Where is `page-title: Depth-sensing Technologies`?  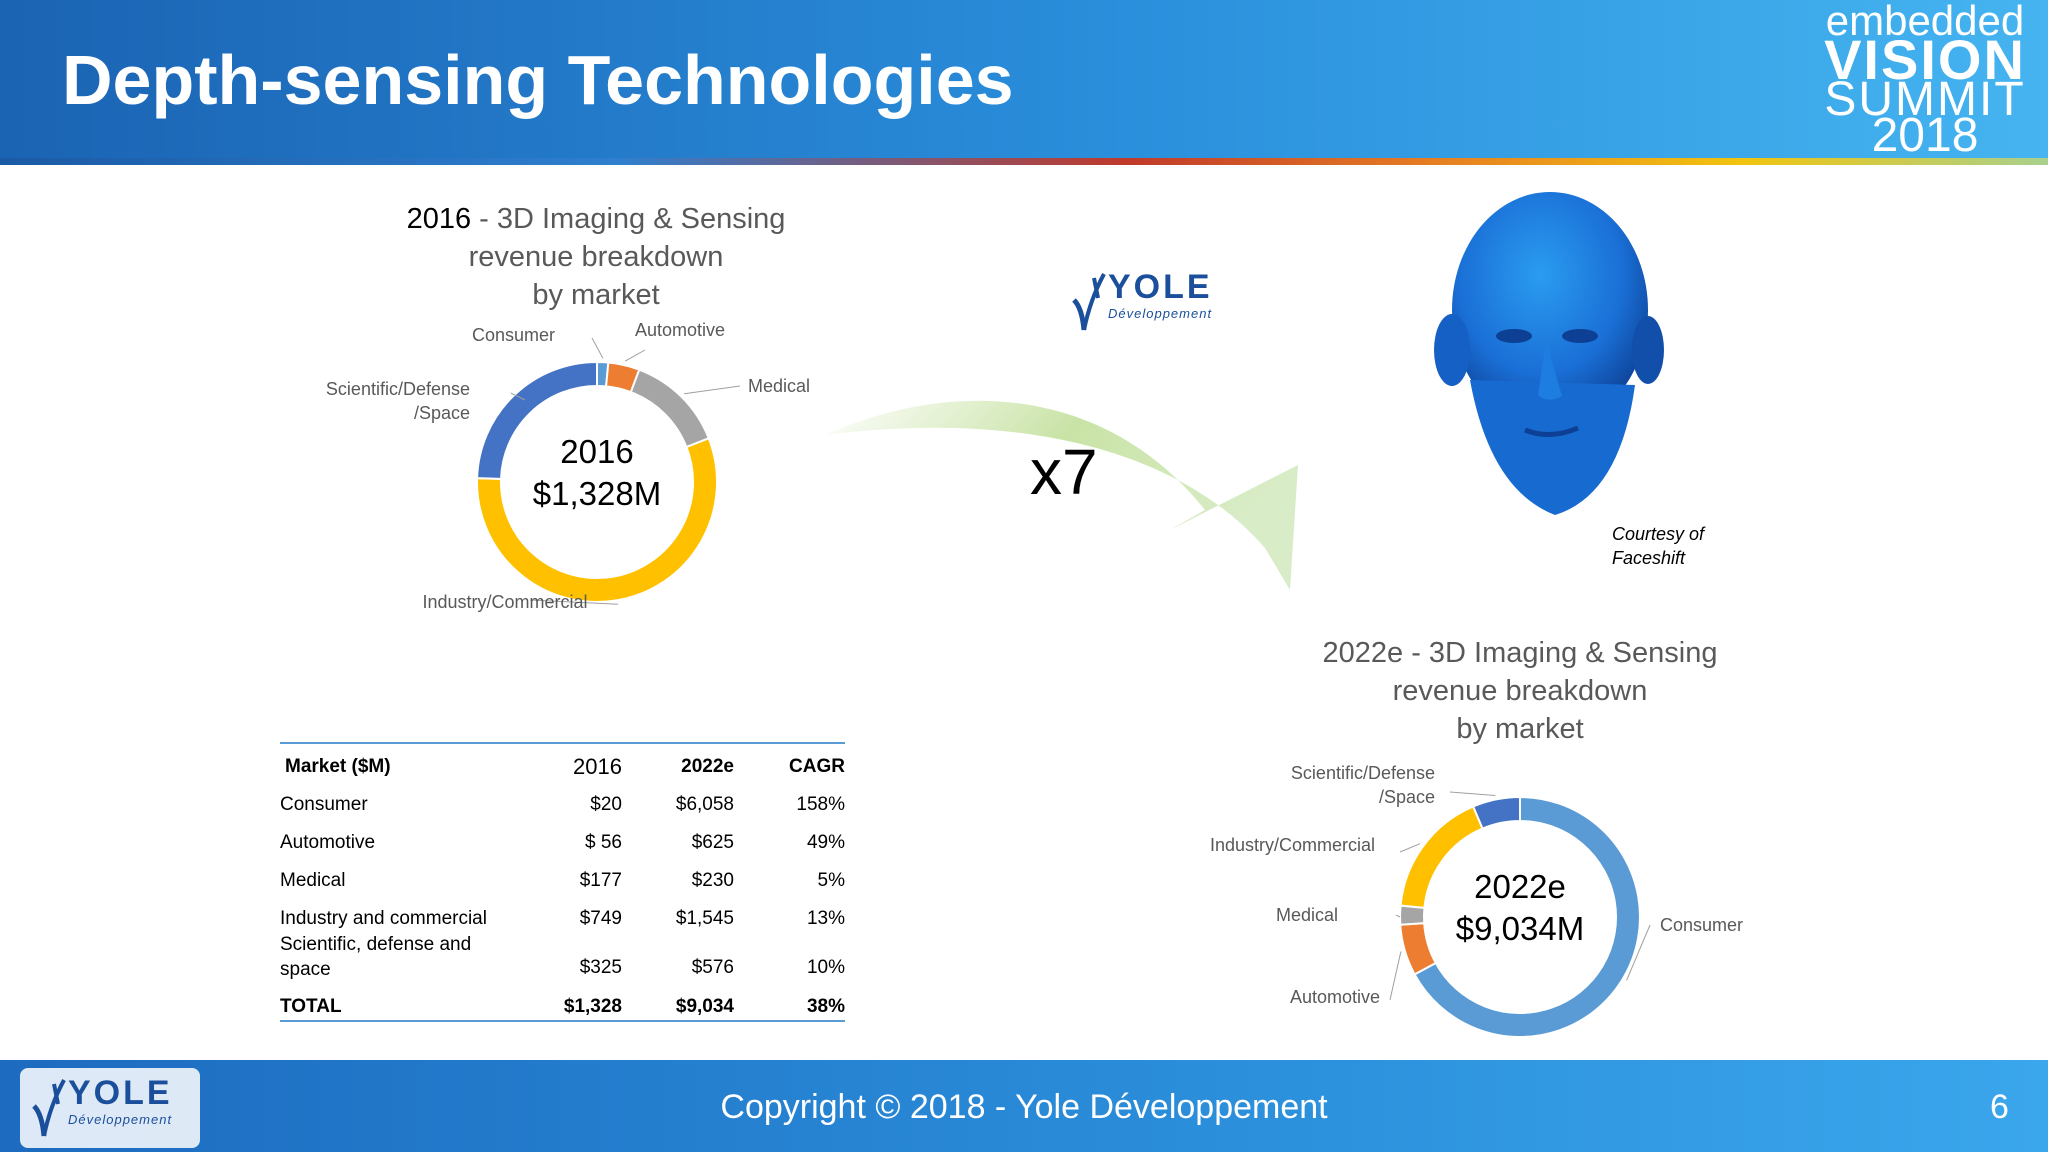
page-title: Depth-sensing Technologies is located at coordinates (538, 80).